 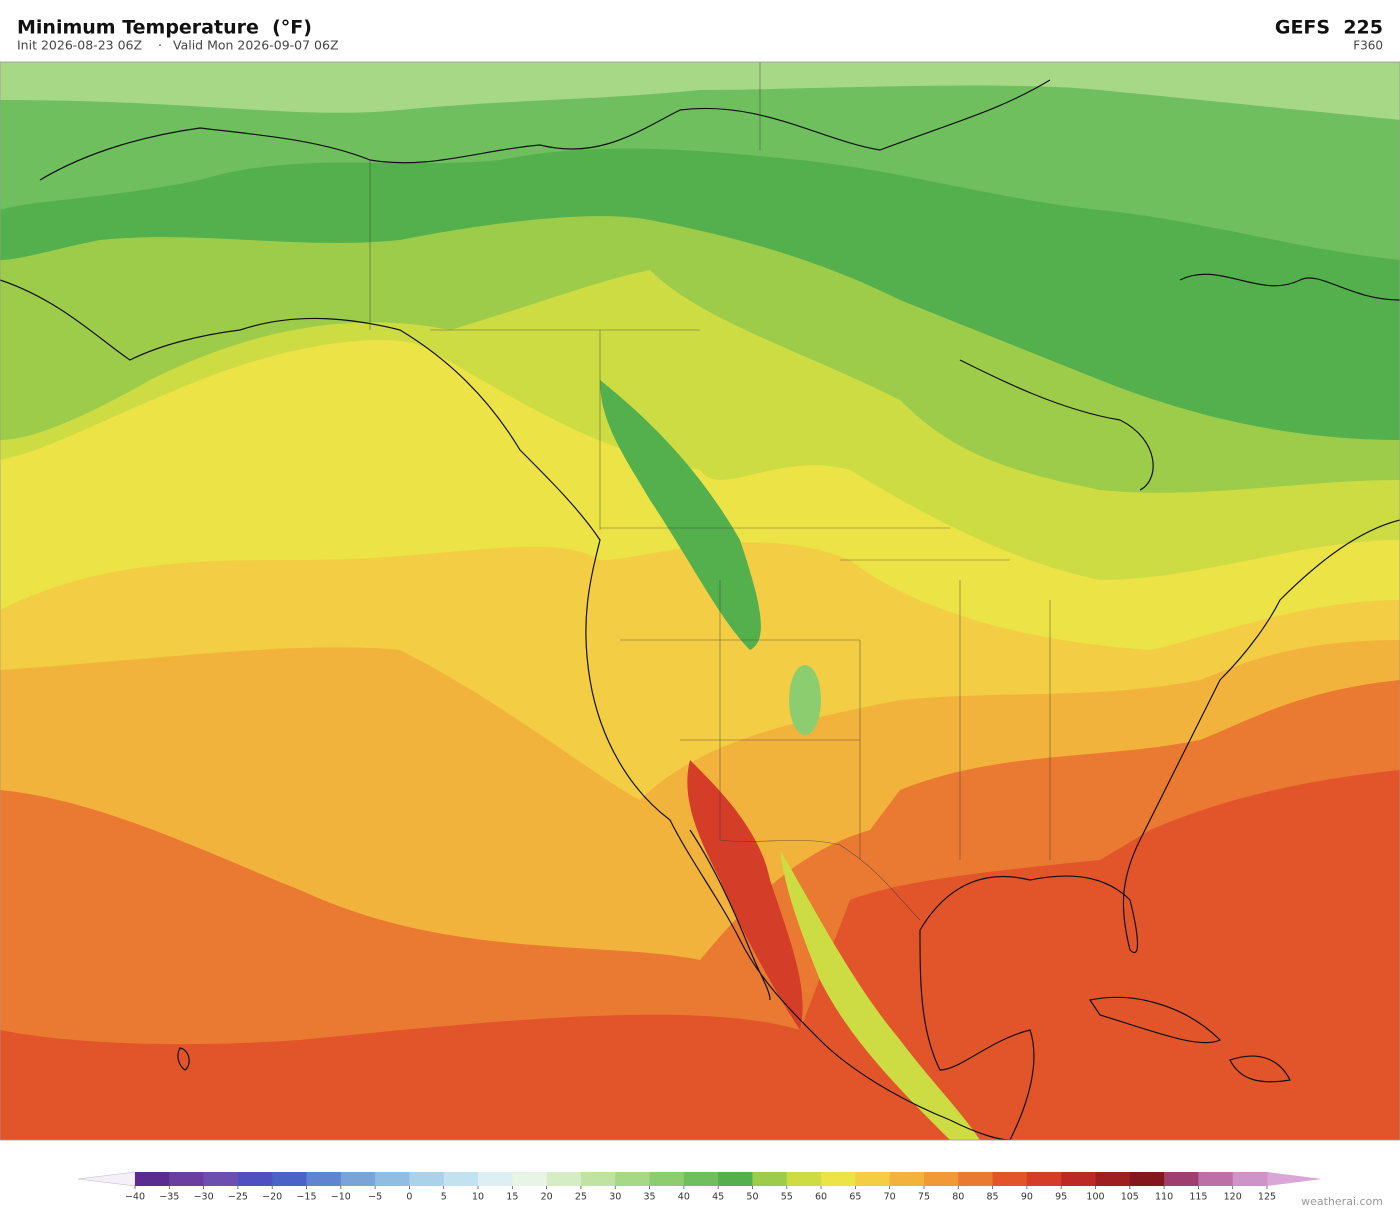 I want to click on colorbar-tick-label: 35, so click(x=649, y=1197).